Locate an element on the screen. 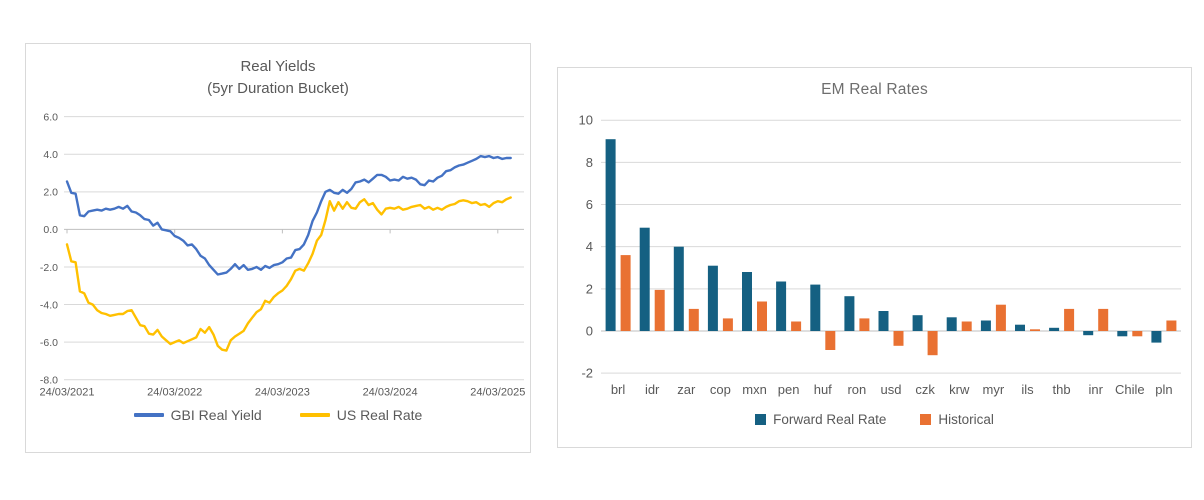 This screenshot has height=500, width=1204. y-axis-tick-label: 6.0 is located at coordinates (50, 117).